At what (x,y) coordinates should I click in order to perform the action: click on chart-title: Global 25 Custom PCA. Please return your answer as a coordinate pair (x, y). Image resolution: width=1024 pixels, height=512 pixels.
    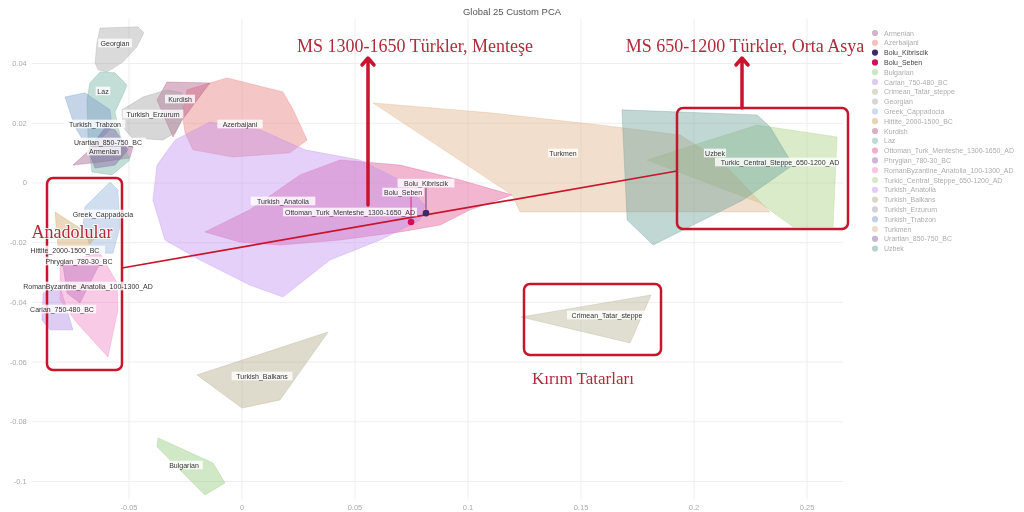
    Looking at the image, I should click on (512, 11).